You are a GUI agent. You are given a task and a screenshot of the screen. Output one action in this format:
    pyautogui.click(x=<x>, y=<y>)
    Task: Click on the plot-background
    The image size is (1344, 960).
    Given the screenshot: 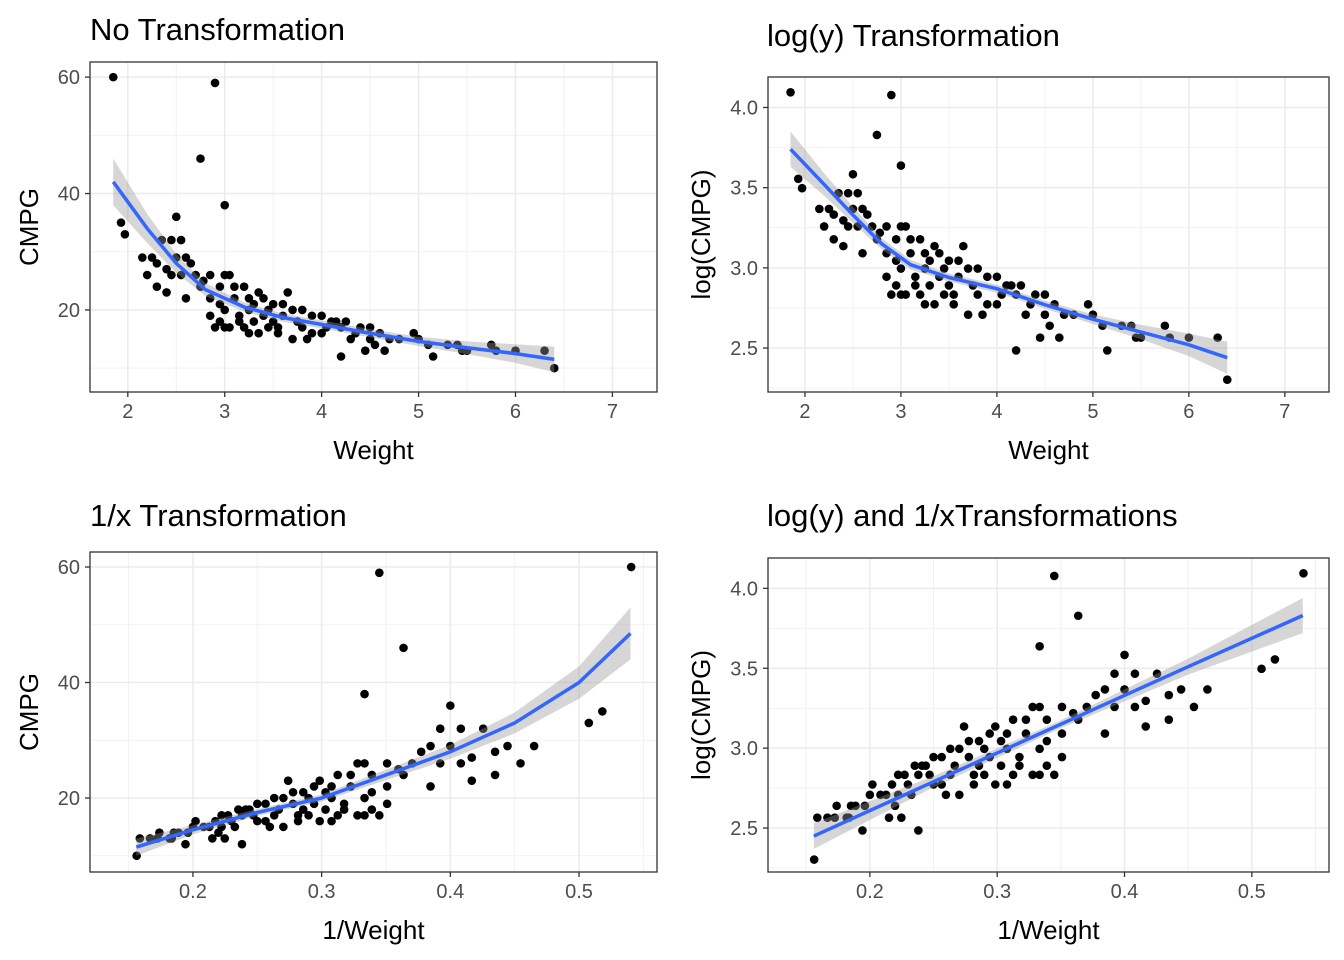 What is the action you would take?
    pyautogui.click(x=1048, y=715)
    